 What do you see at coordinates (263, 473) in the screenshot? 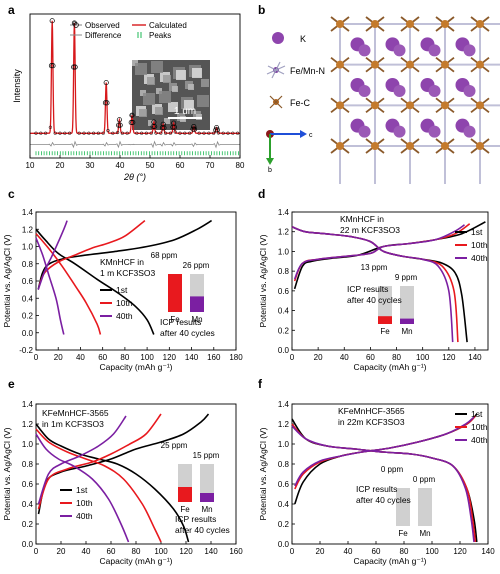
I see `y-axis-label: Potential vs. Ag/AgCl (V)` at bounding box center [263, 473].